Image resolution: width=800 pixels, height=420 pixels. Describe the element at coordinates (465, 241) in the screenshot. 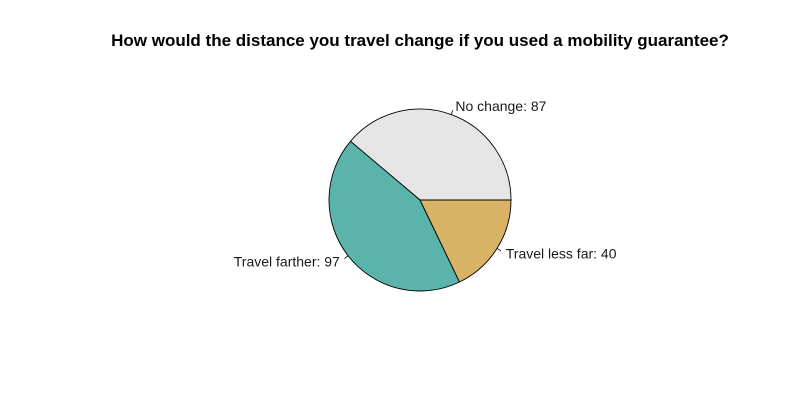

I see `pie-slice-travel-less-far` at that location.